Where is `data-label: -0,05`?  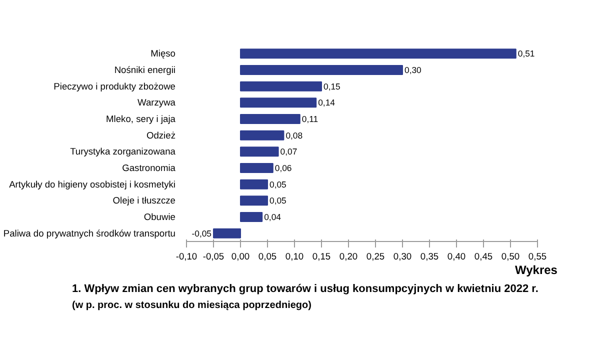 data-label: -0,05 is located at coordinates (202, 233).